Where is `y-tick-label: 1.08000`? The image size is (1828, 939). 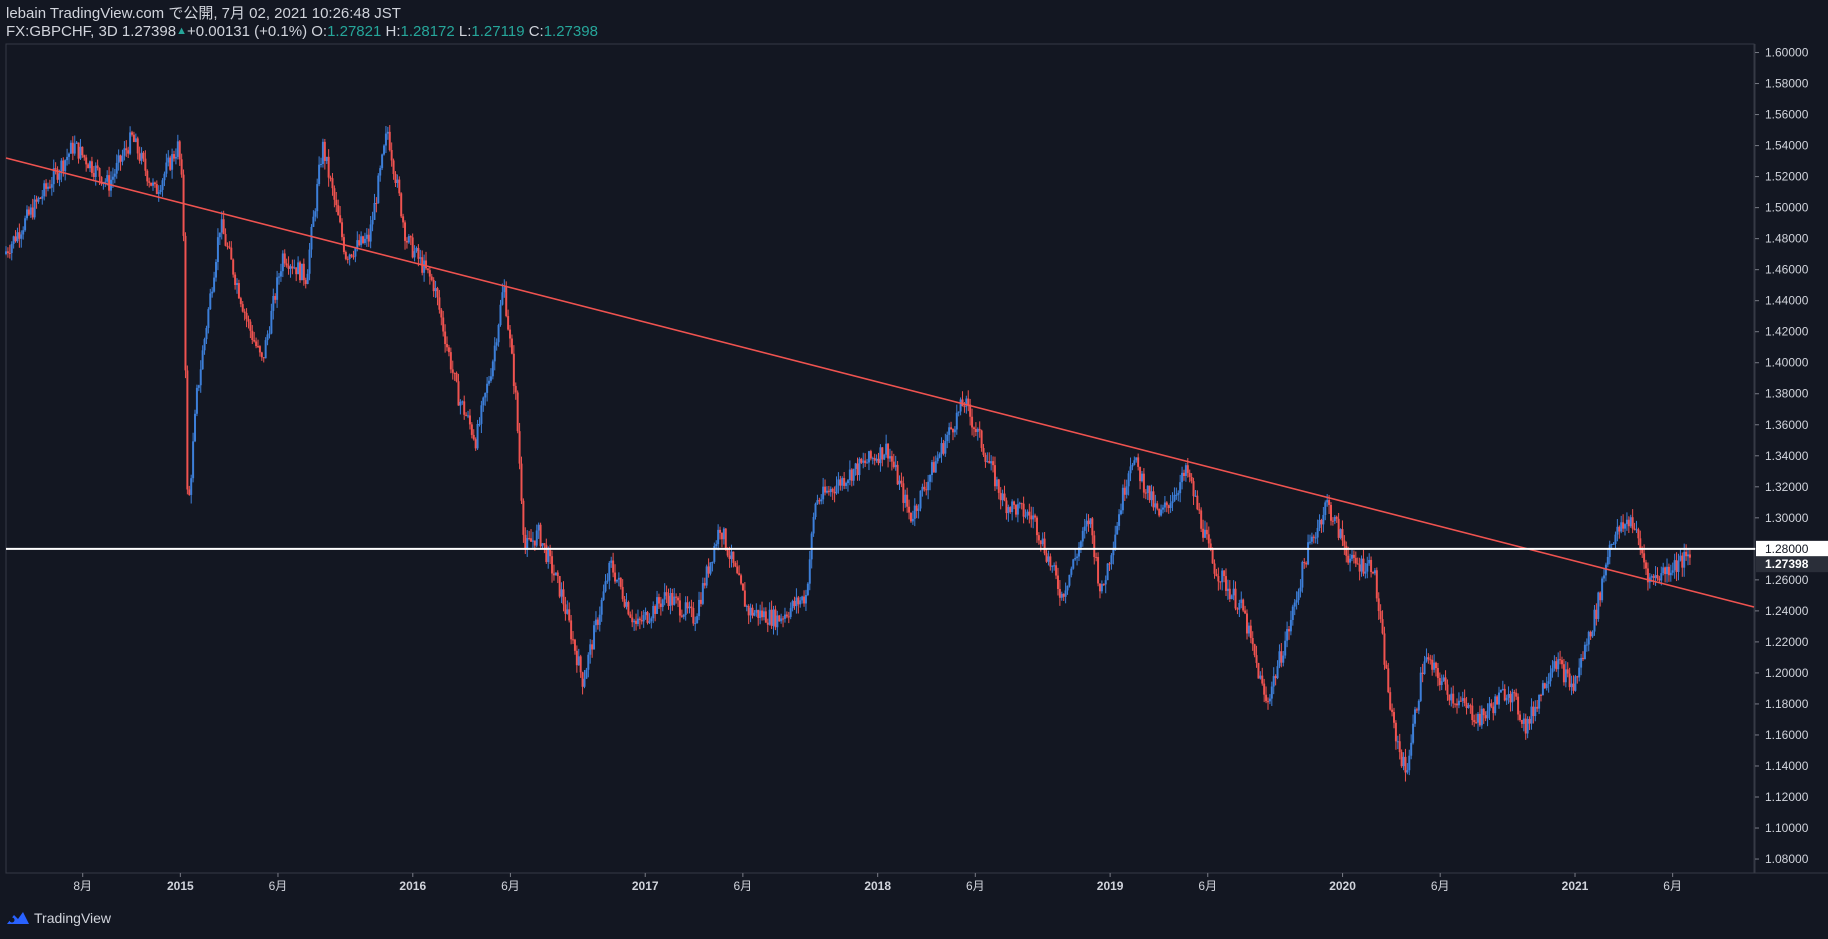
y-tick-label: 1.08000 is located at coordinates (1787, 859).